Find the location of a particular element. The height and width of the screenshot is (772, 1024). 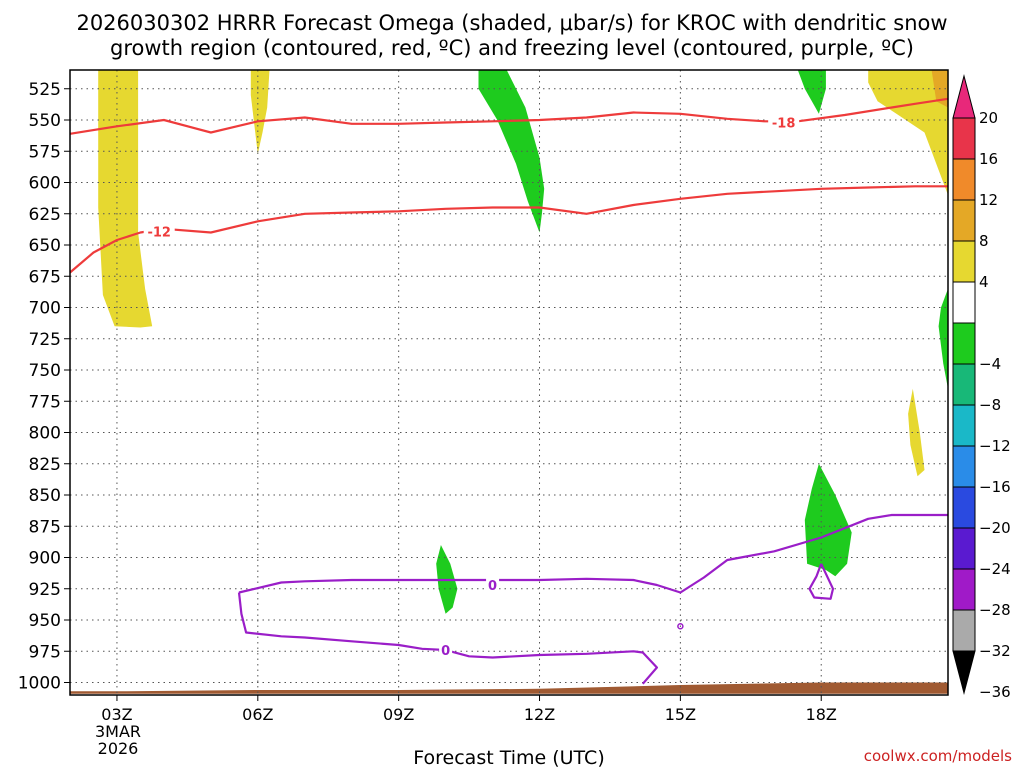

colorbar-label: −20 is located at coordinates (995, 528).